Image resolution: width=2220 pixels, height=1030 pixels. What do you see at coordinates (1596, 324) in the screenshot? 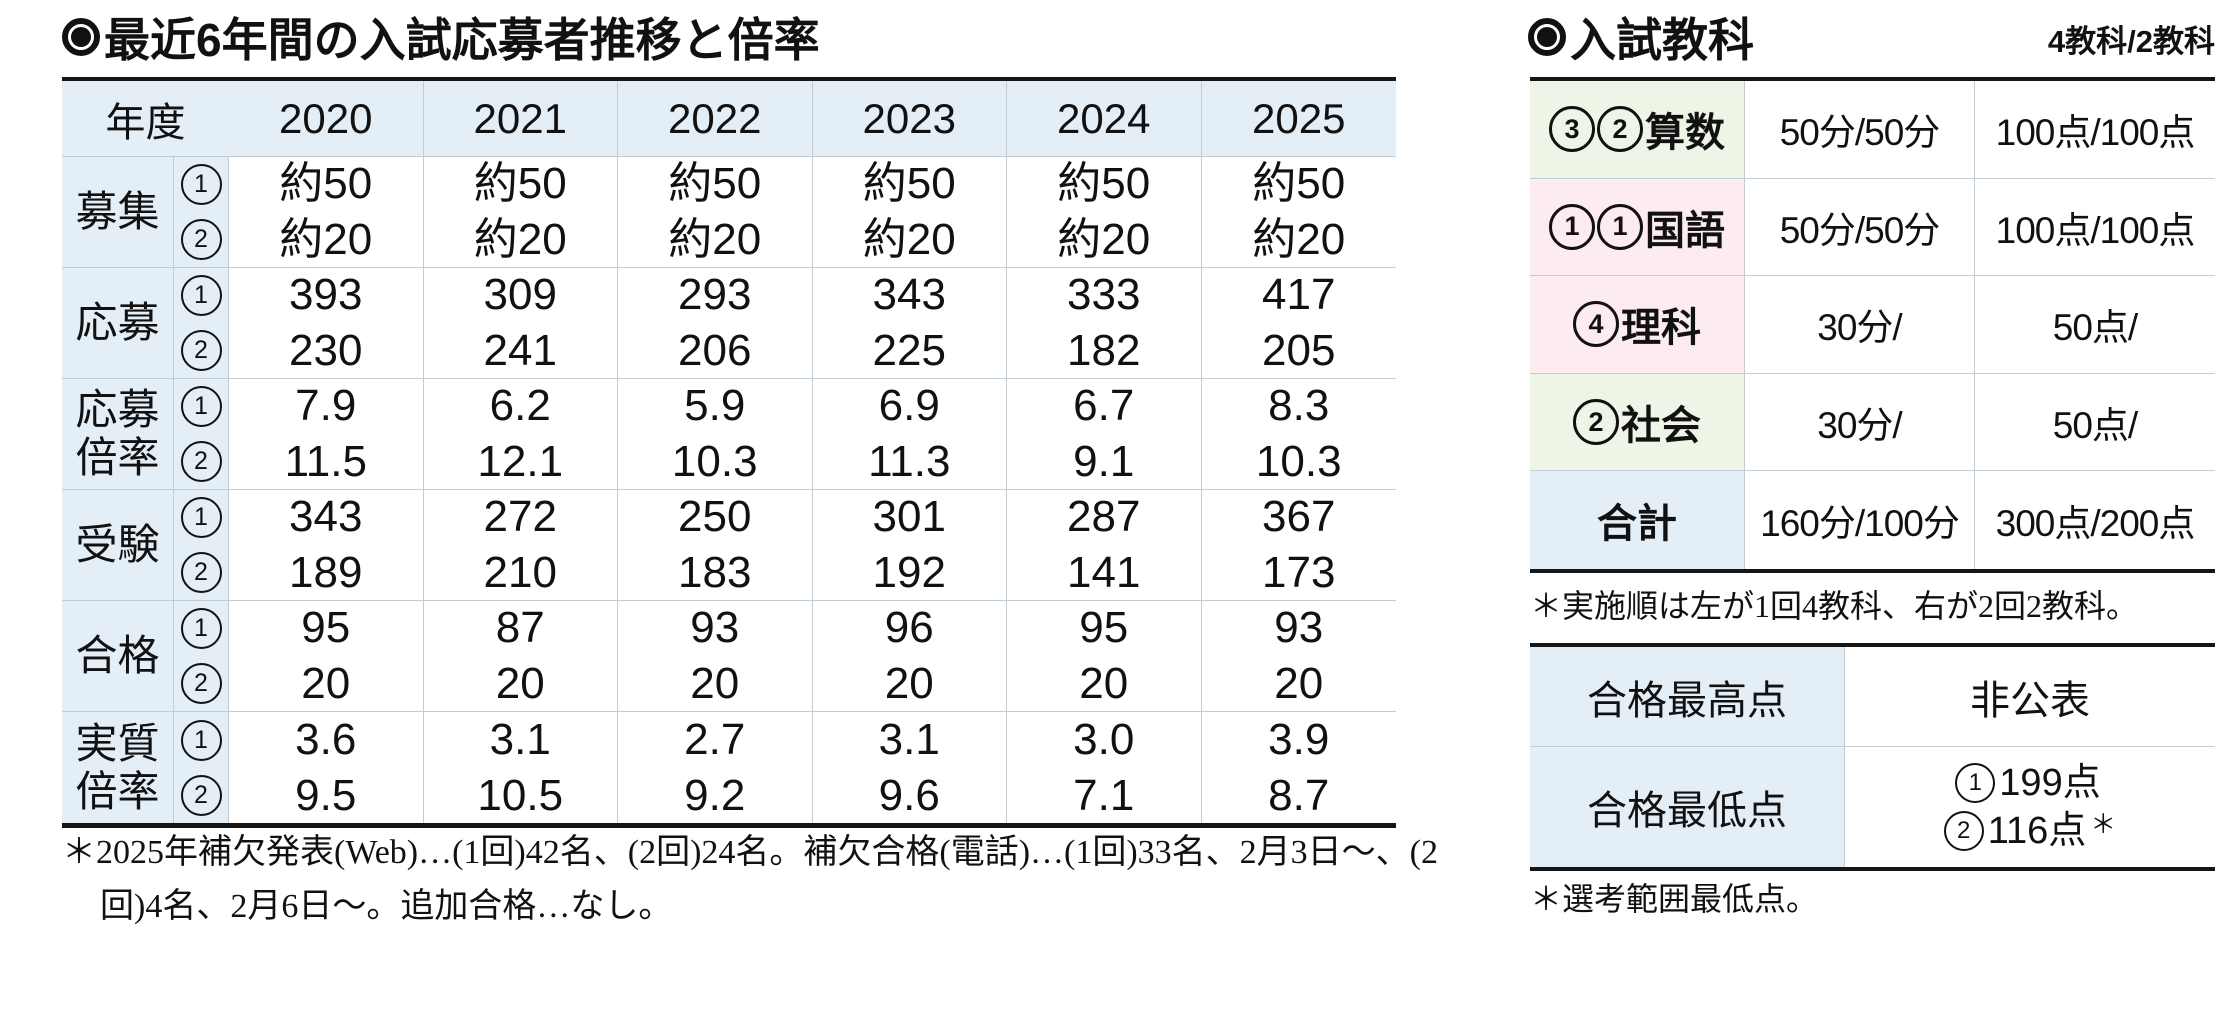
I see `circled-4-icon: 4` at bounding box center [1596, 324].